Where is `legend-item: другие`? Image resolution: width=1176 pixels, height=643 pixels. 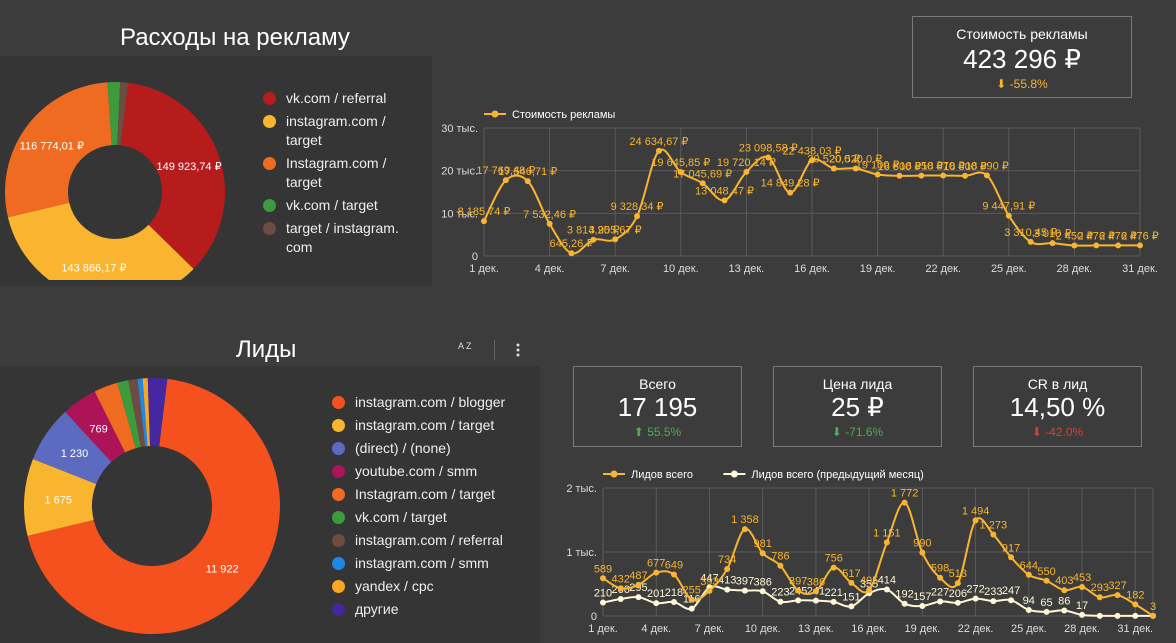
legend-item: другие is located at coordinates (432, 609).